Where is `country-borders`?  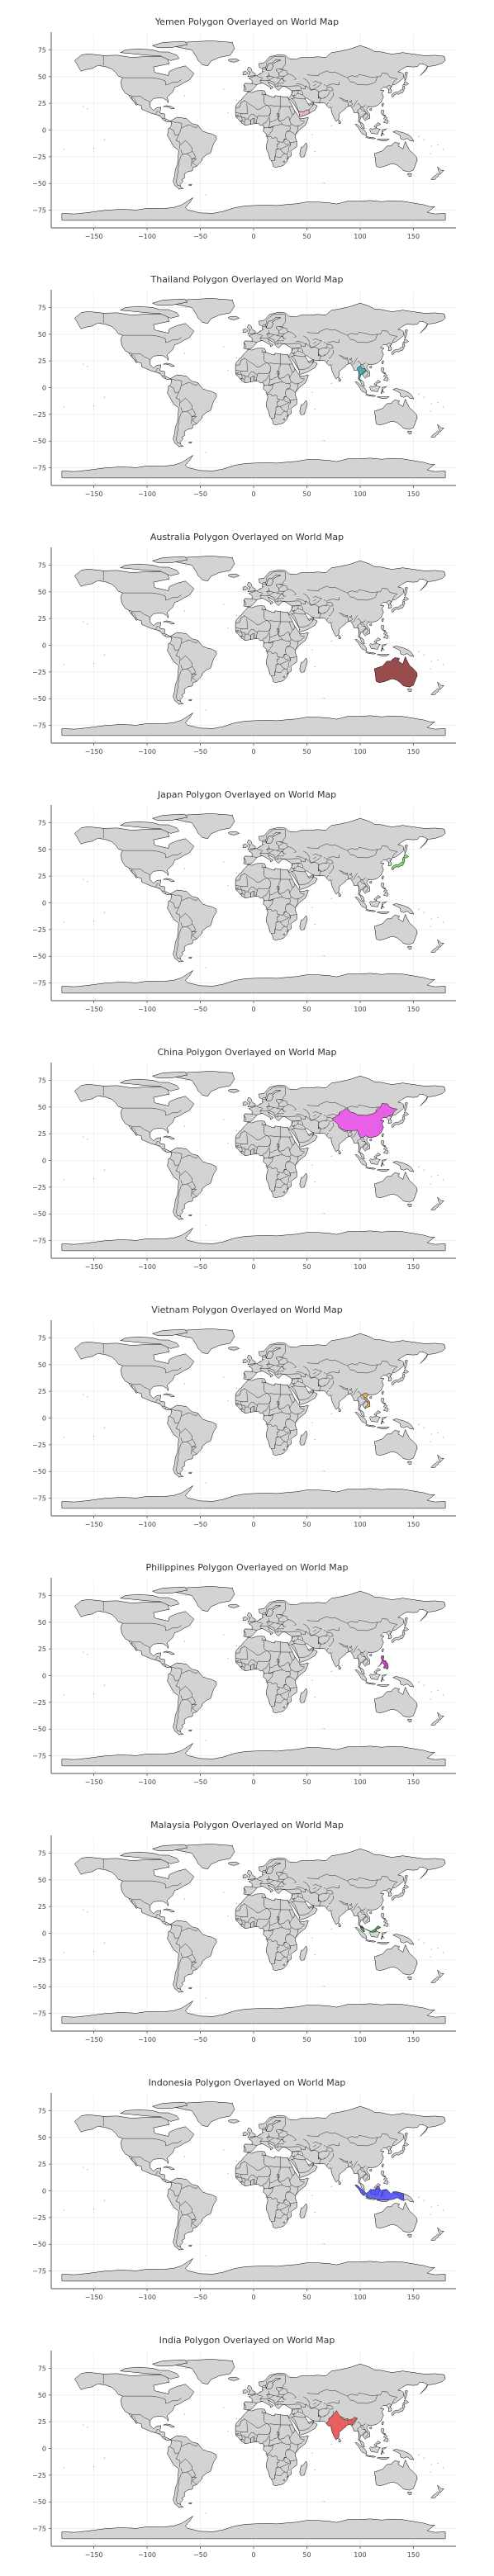
country-borders is located at coordinates (251, 378).